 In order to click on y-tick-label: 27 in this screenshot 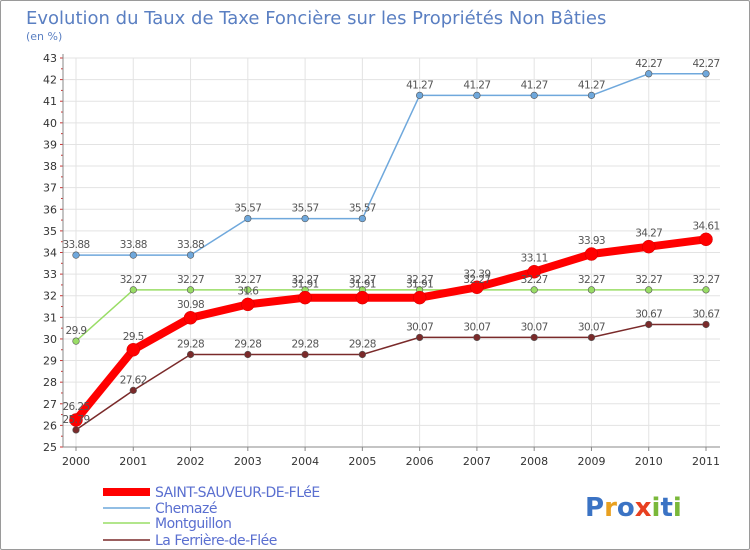, I will do `click(50, 404)`.